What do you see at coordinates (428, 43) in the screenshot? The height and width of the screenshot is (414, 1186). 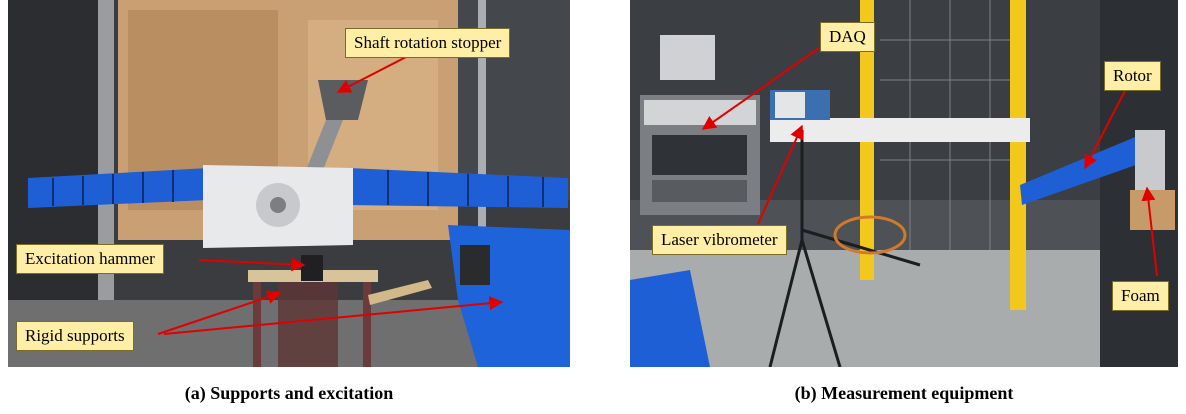 I see `label-shaft-stopper: Shaft rotation stopper` at bounding box center [428, 43].